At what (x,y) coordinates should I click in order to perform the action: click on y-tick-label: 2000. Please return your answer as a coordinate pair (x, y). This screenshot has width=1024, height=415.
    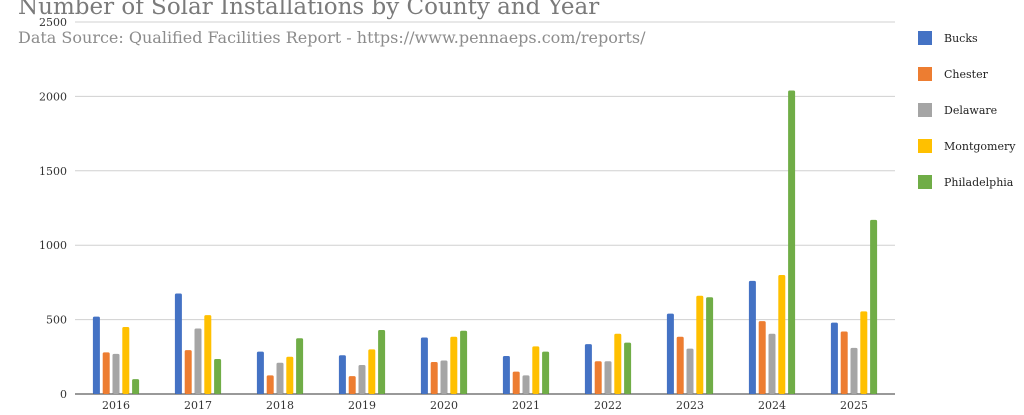
    Looking at the image, I should click on (53, 96).